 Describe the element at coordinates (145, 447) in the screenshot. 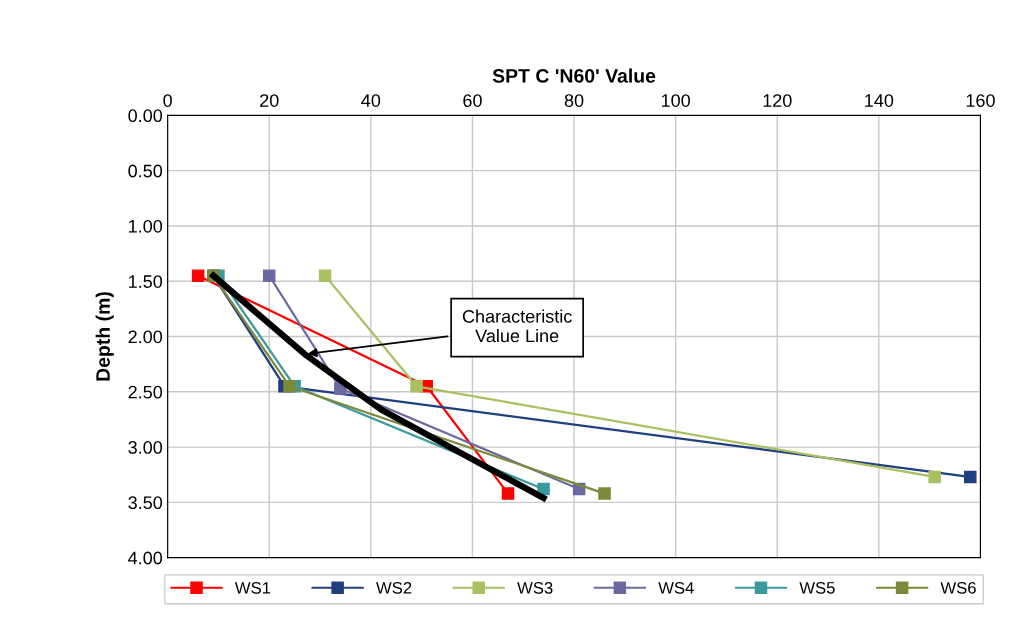

I see `y-tick-label: 3.00` at that location.